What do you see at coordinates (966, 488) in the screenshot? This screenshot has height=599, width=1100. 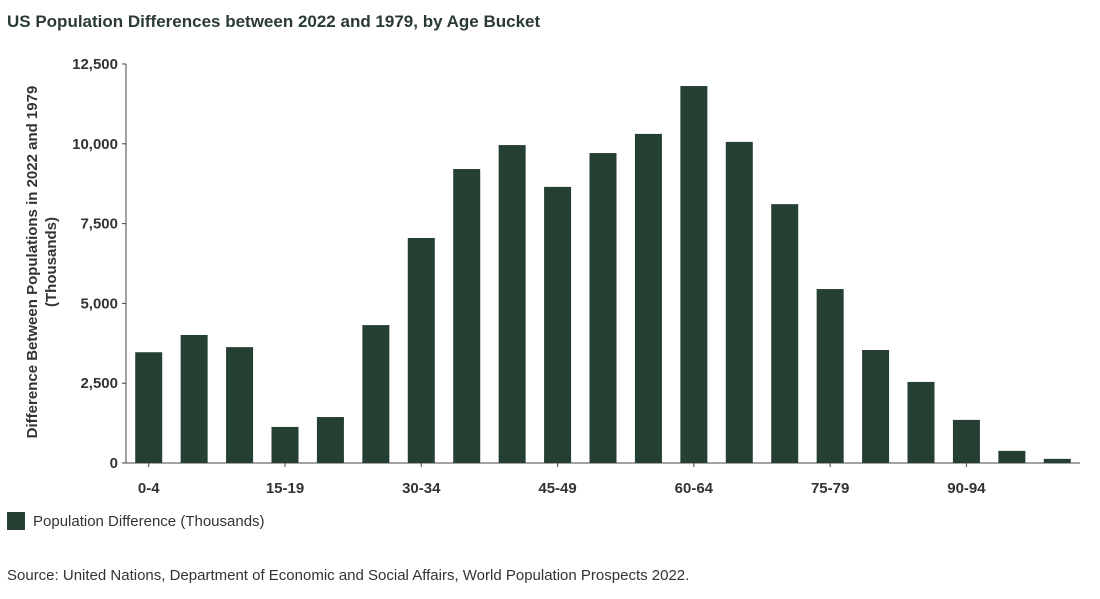 I see `x-tick-label: 90-94` at bounding box center [966, 488].